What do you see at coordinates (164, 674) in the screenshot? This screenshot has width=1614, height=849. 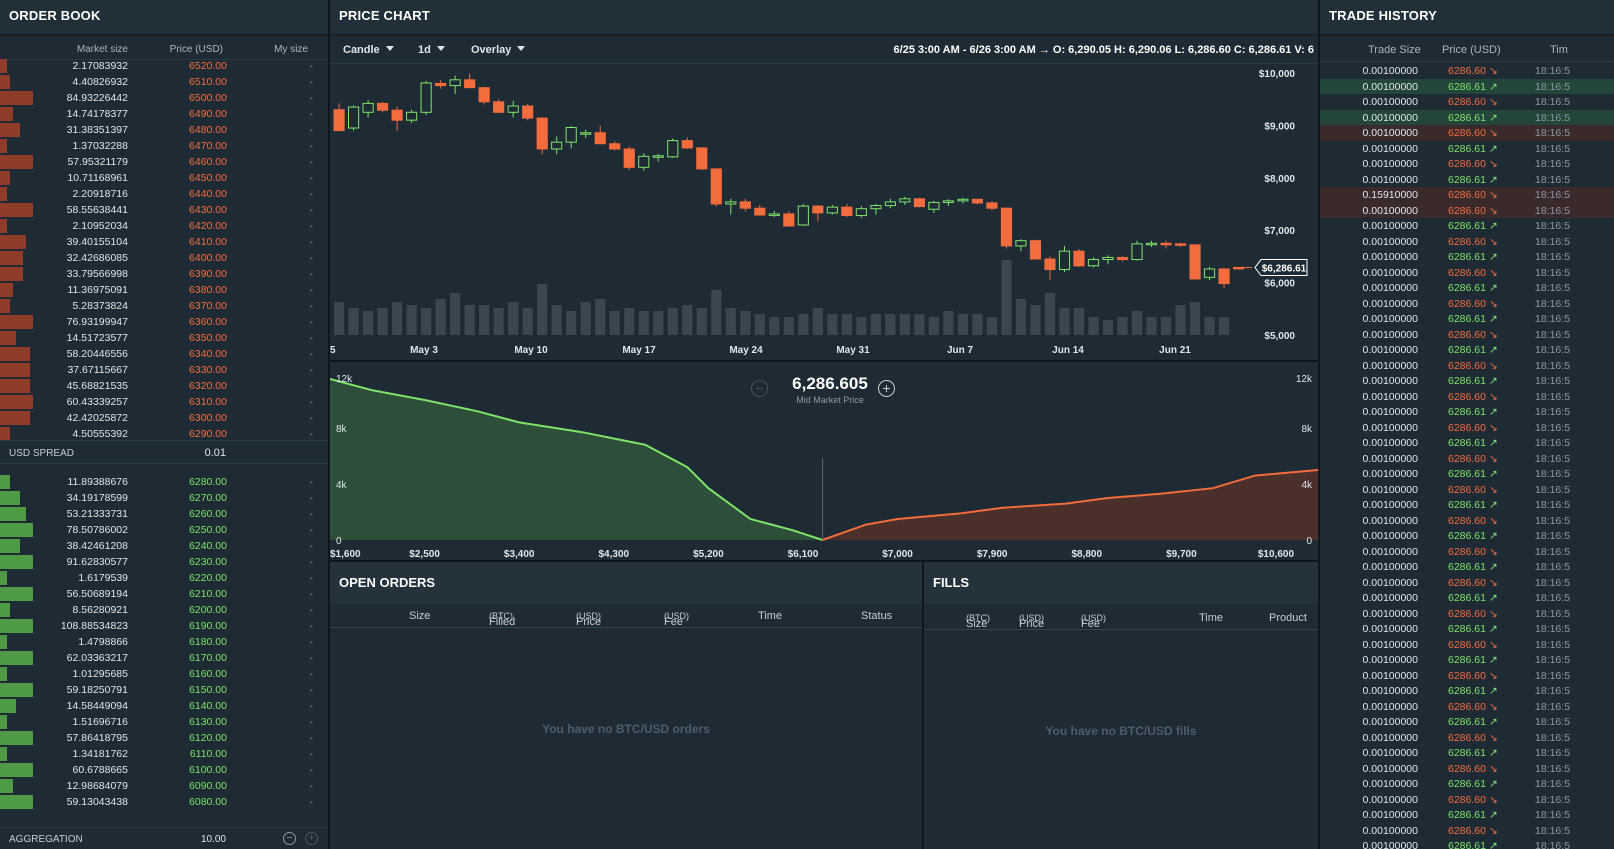 I see `bid-row: 1.01295685 6160.00 -` at bounding box center [164, 674].